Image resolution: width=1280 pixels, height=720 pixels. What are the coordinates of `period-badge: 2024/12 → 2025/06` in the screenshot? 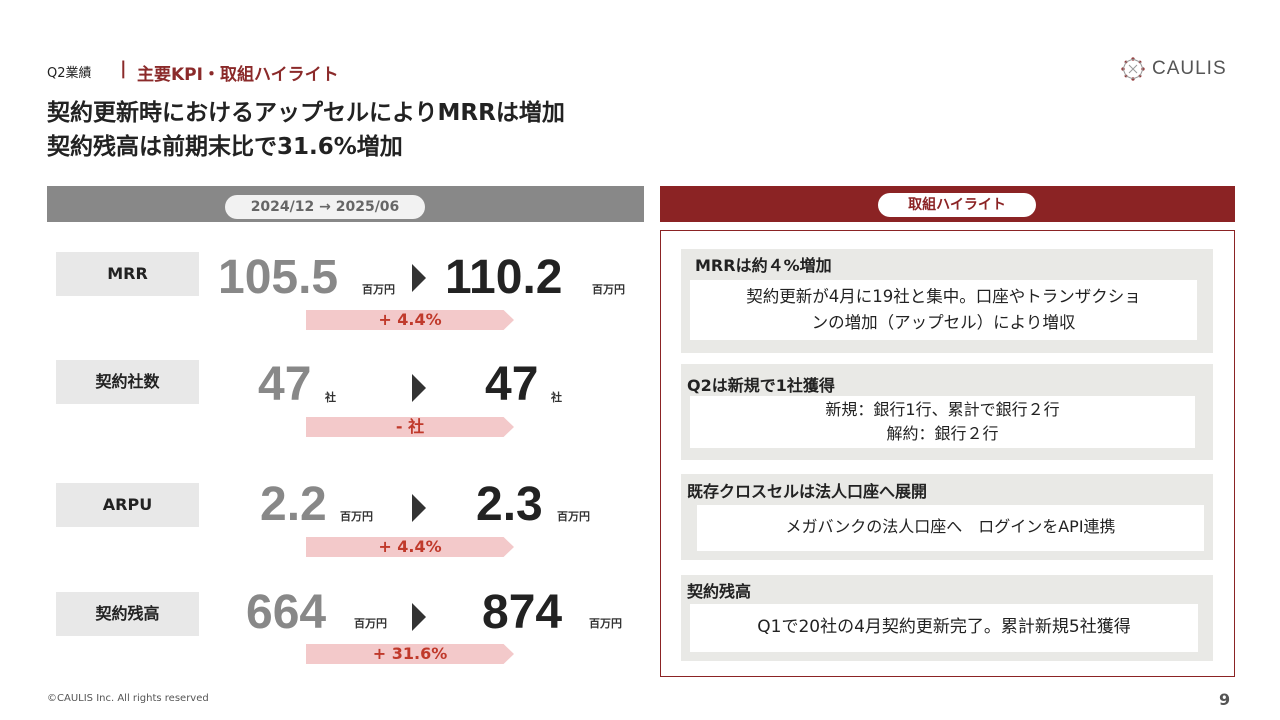 It's located at (325, 207).